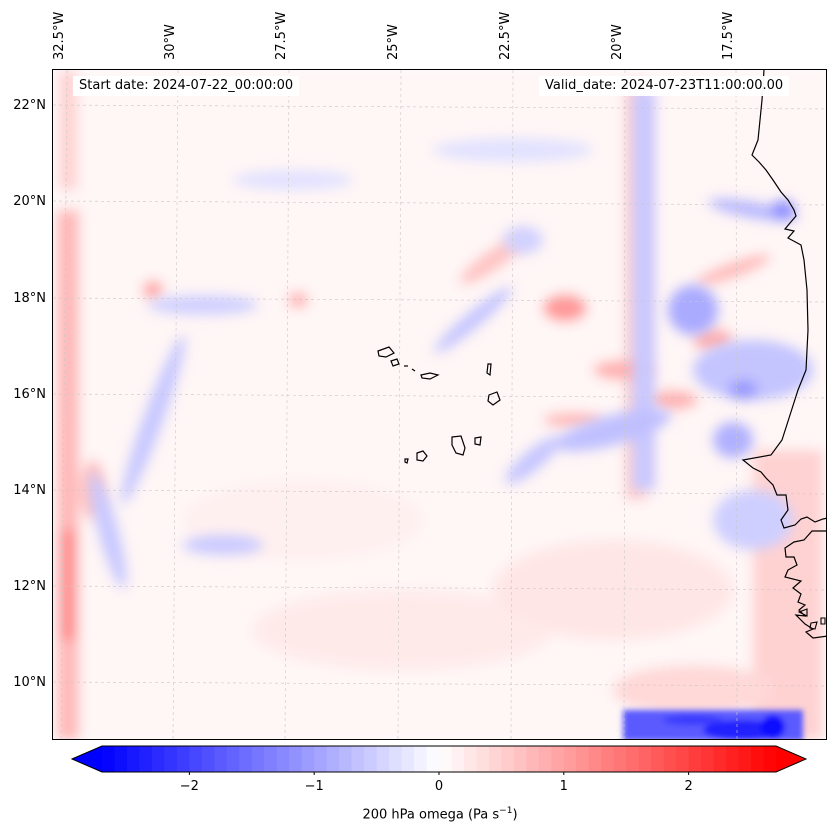 The image size is (837, 839). Describe the element at coordinates (29, 298) in the screenshot. I see `lat-label-18n: 18°N` at that location.